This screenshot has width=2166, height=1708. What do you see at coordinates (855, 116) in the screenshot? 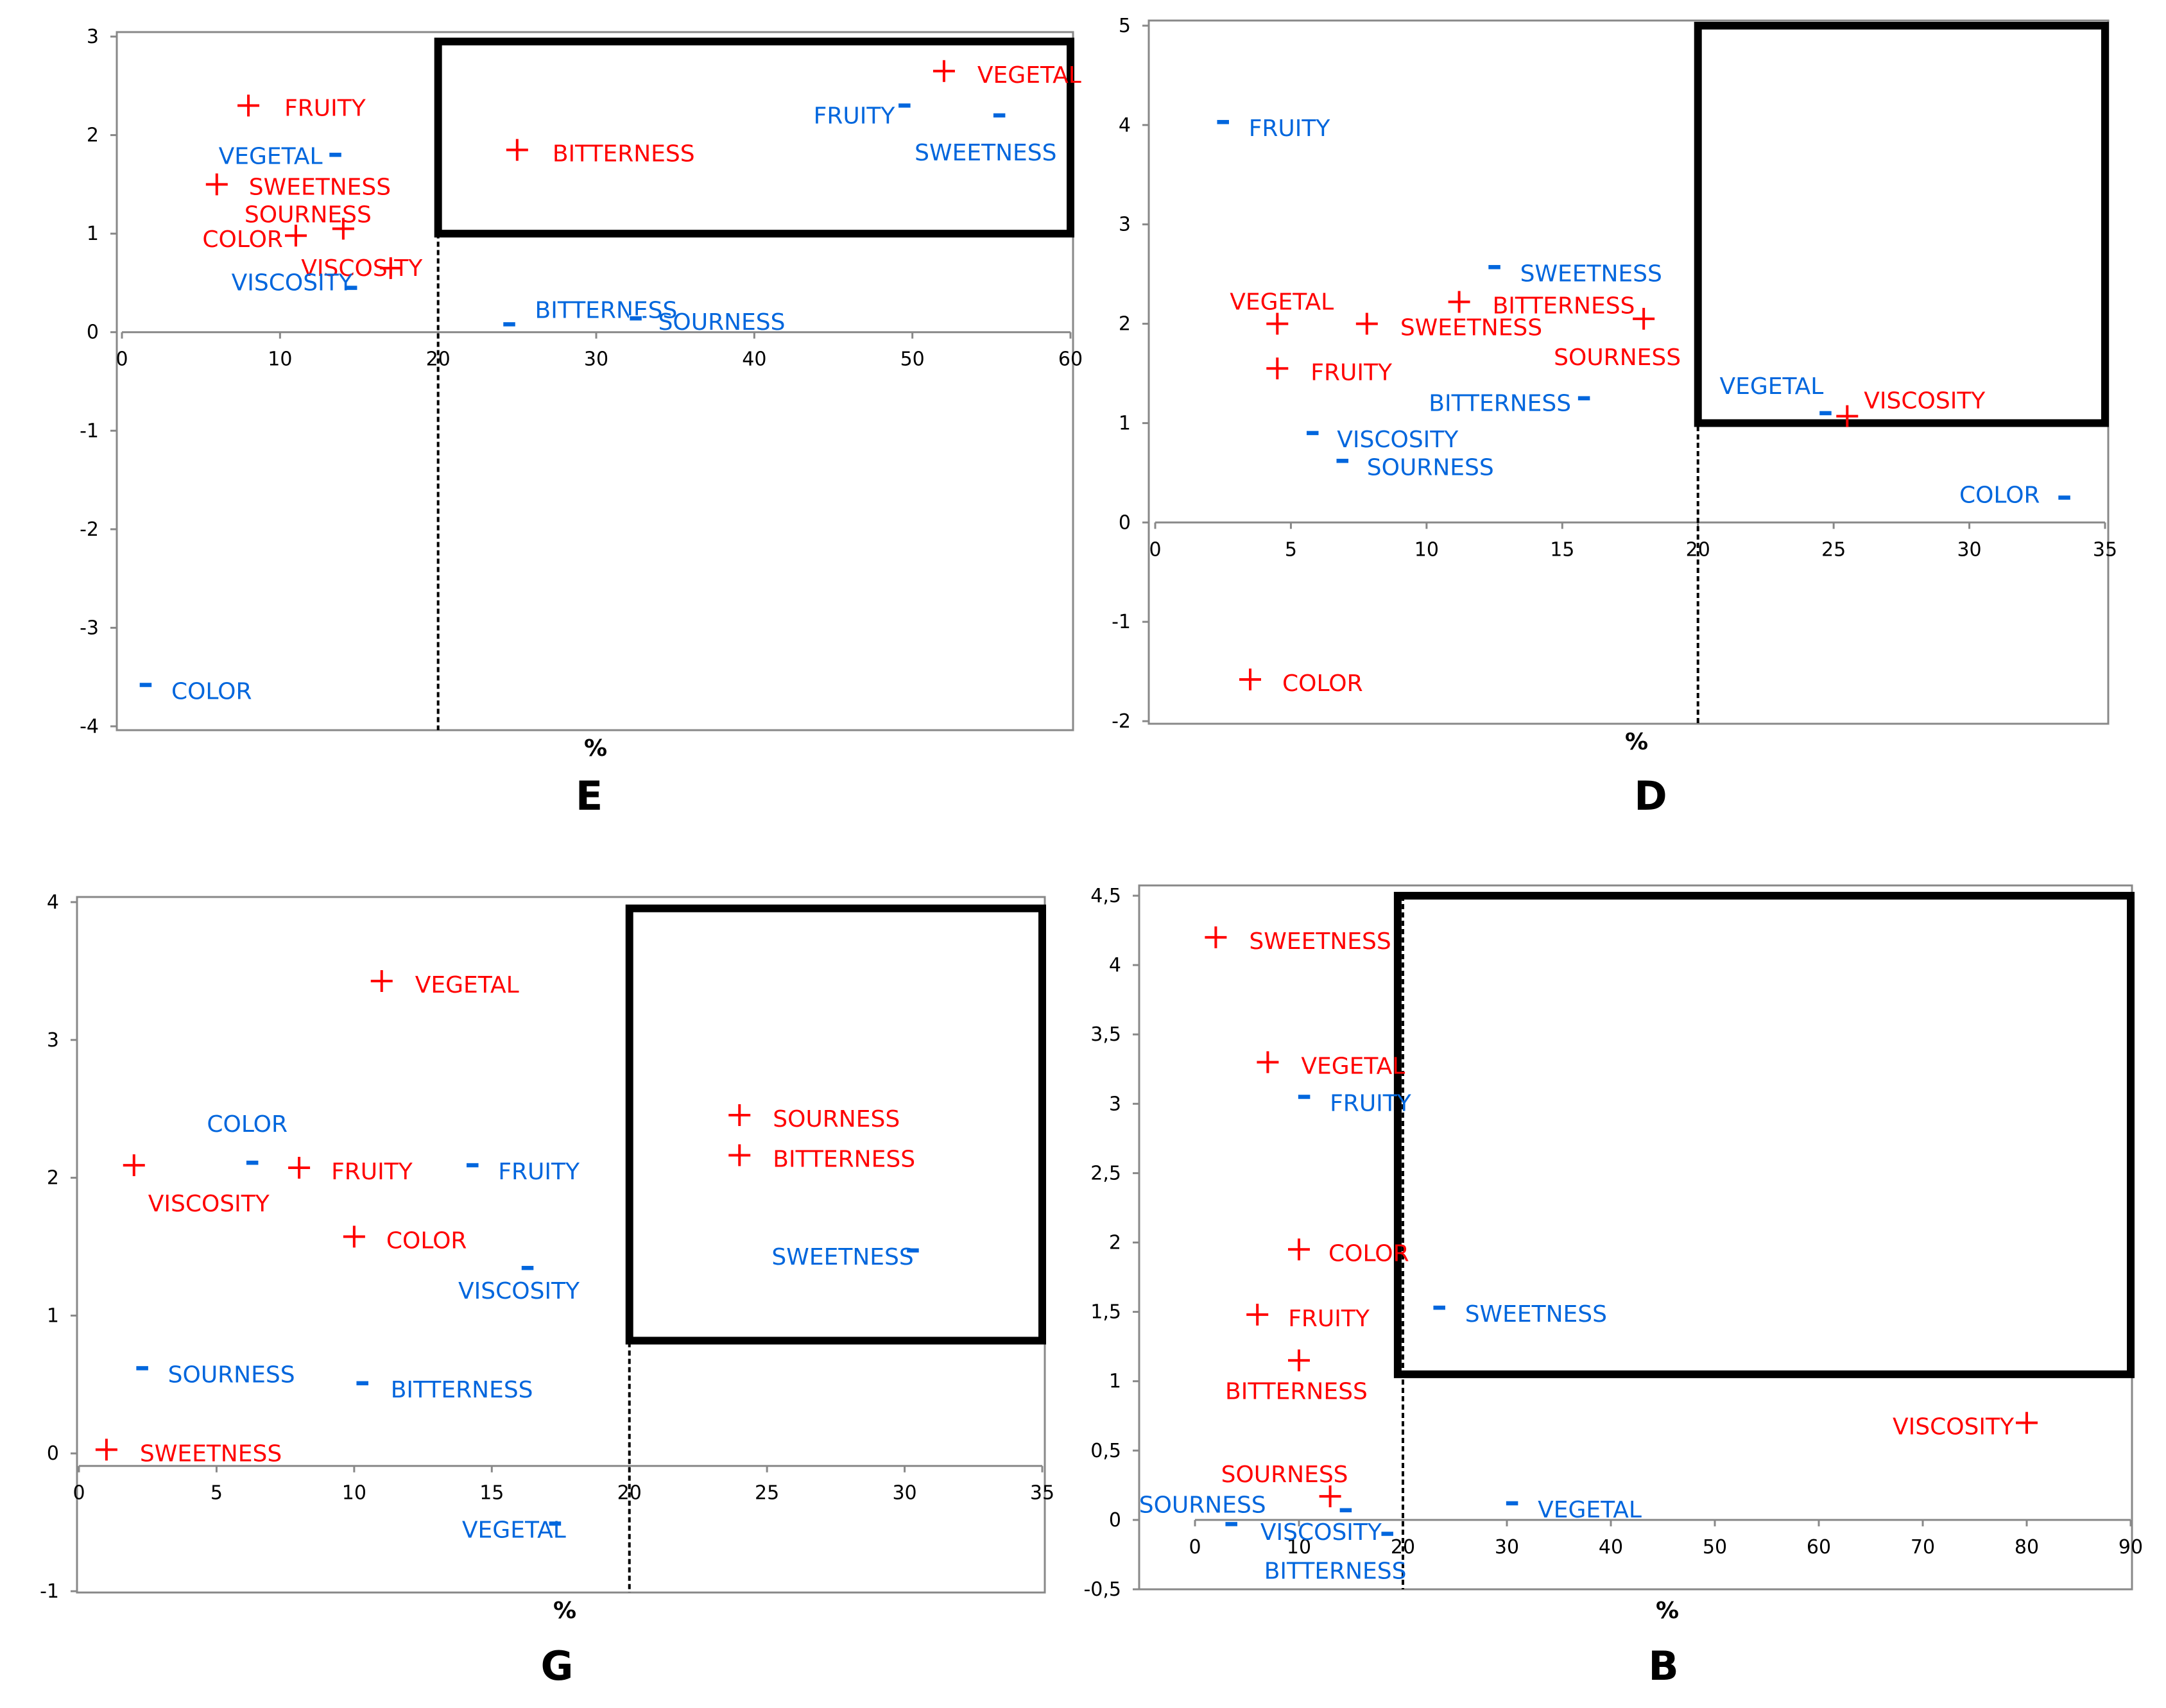
I see `point-label-fruity: FRUITY` at bounding box center [855, 116].